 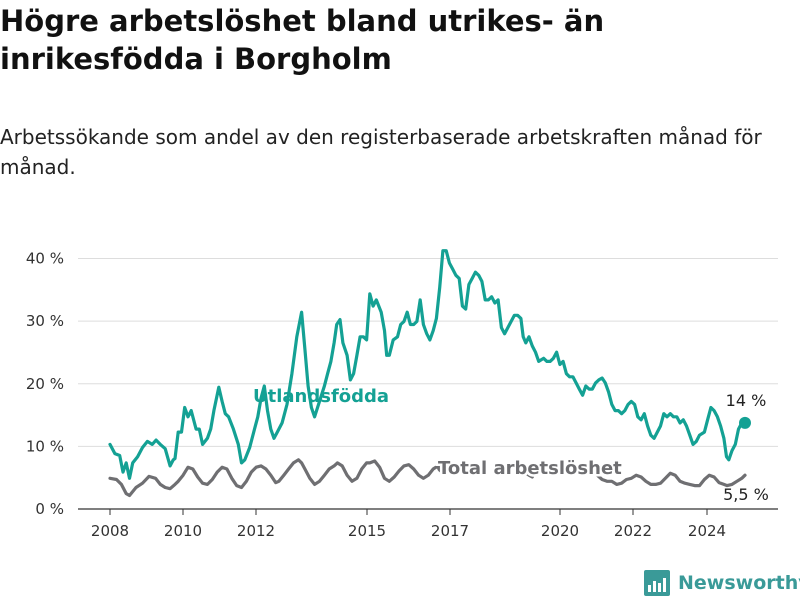 I want to click on x-tick-label: 2024, so click(x=707, y=531).